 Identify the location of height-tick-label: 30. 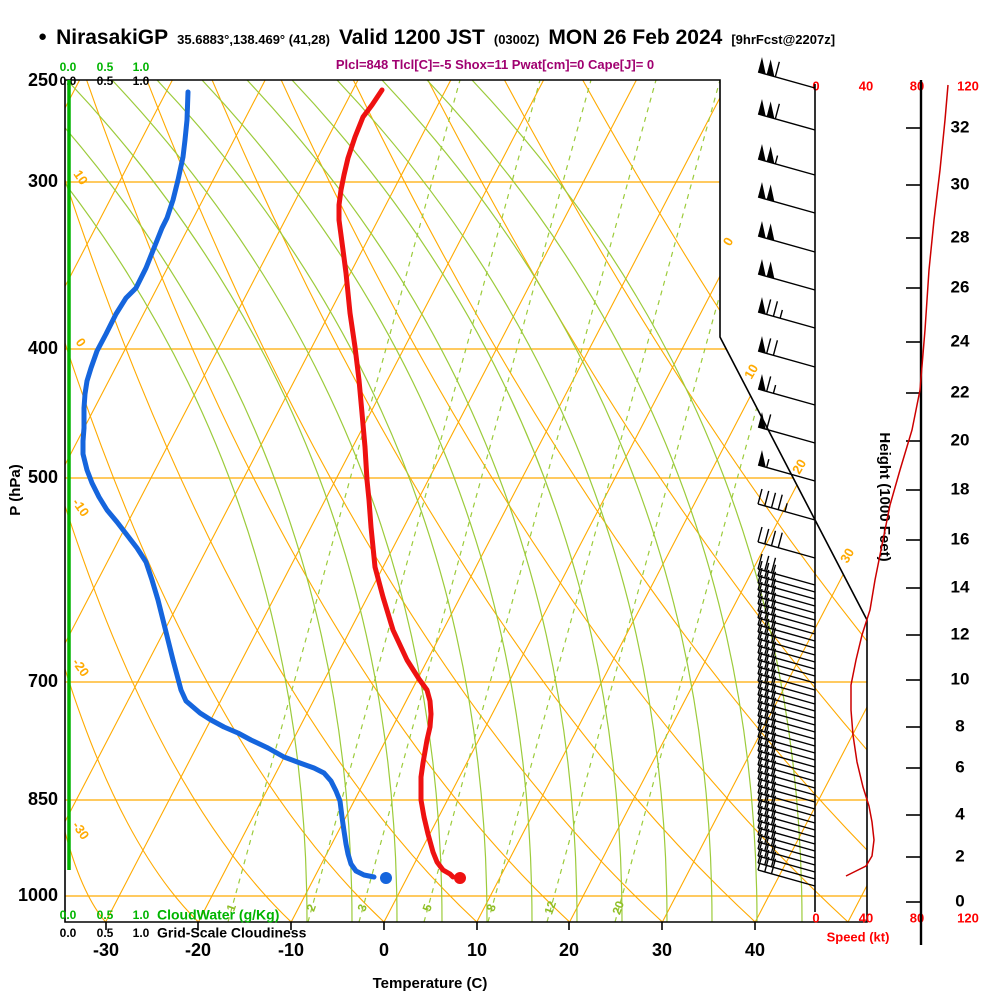
(960, 183).